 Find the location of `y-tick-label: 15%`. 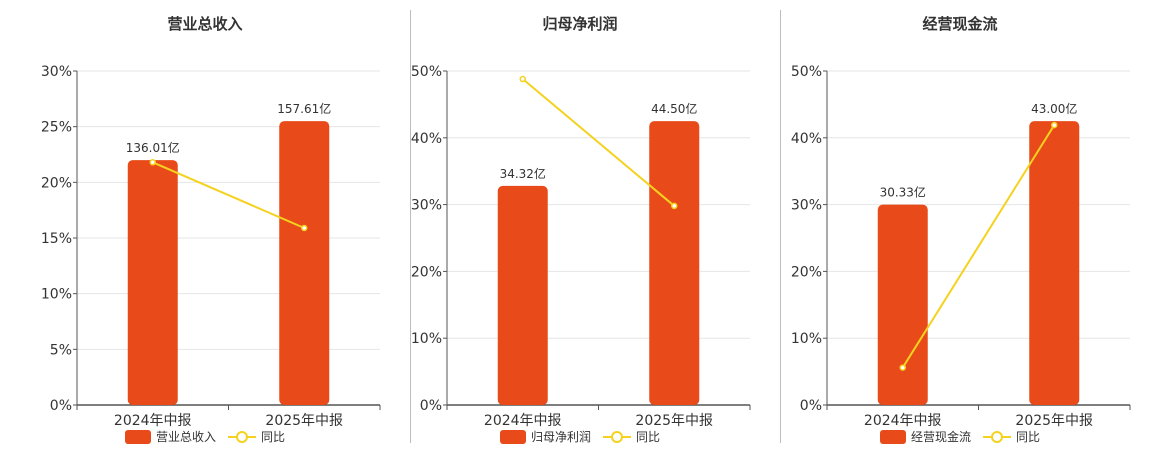

y-tick-label: 15% is located at coordinates (56, 239).